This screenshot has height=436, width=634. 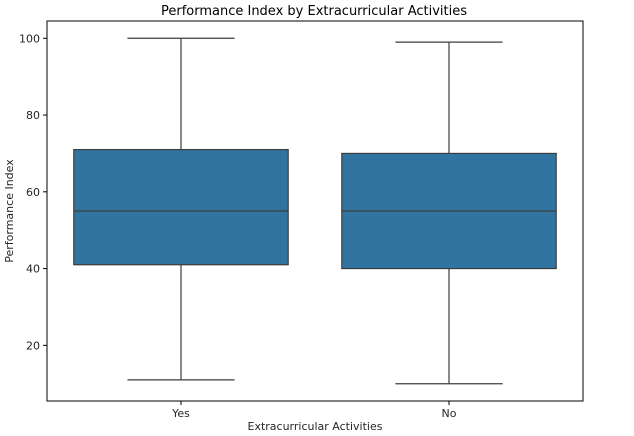 What do you see at coordinates (9, 211) in the screenshot?
I see `y-axis-label: Performance Index` at bounding box center [9, 211].